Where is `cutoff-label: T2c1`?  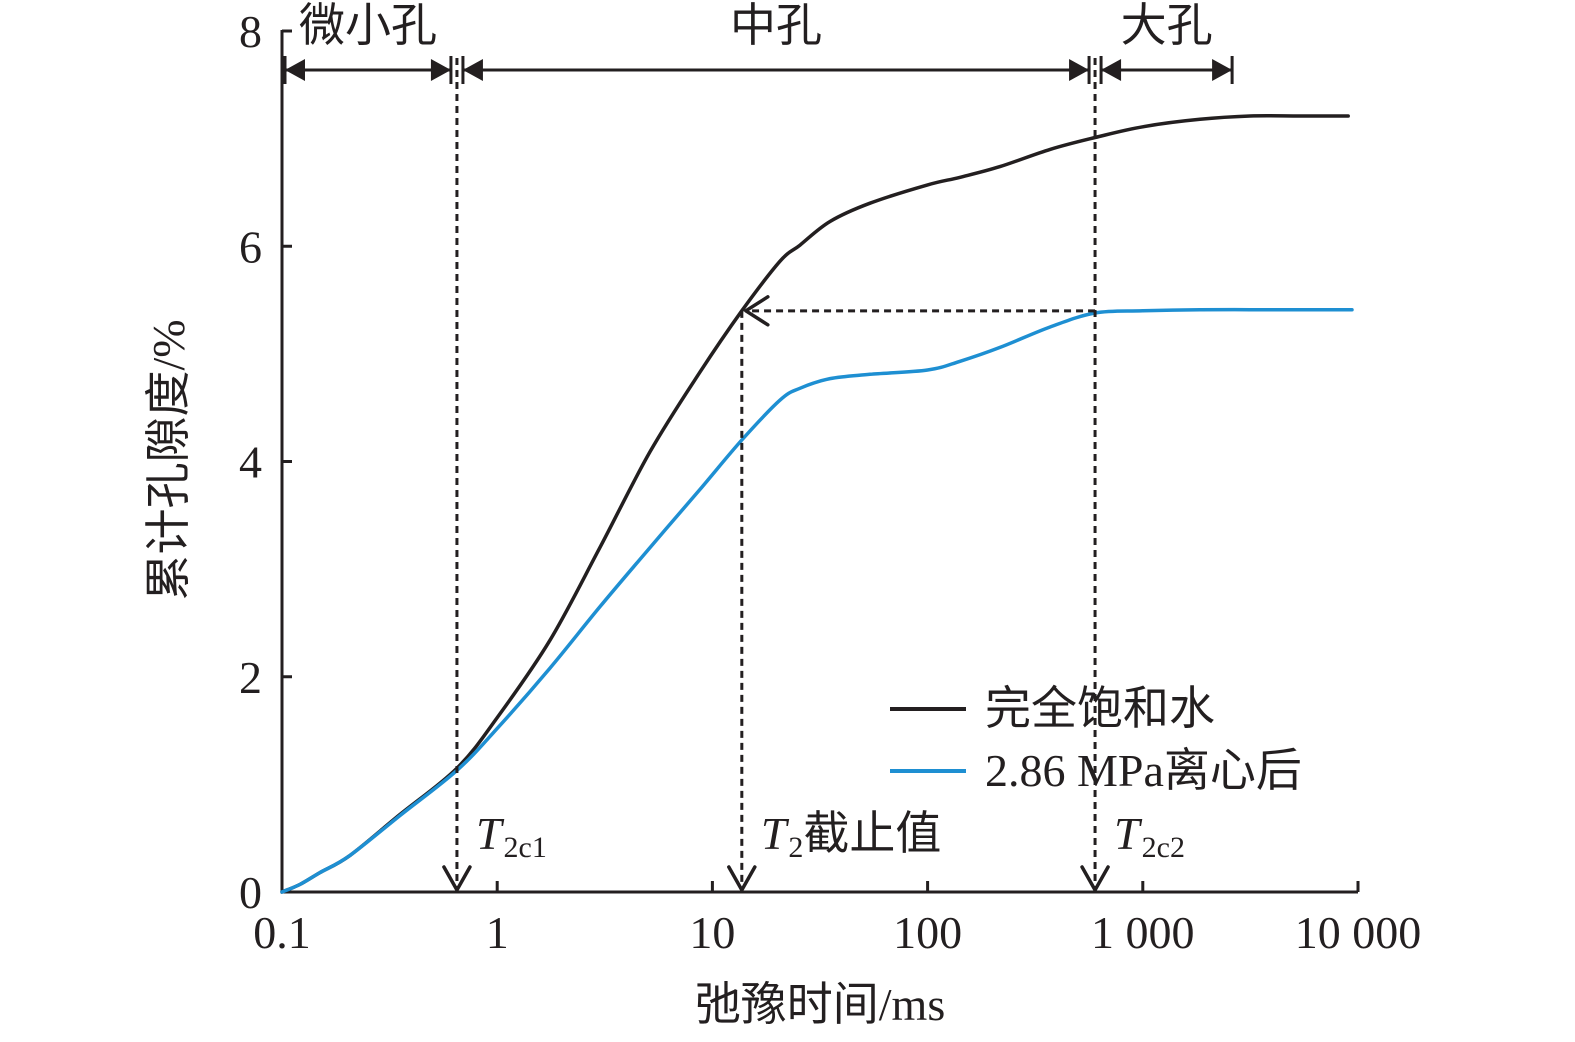
cutoff-label: T2c1 is located at coordinates (511, 836).